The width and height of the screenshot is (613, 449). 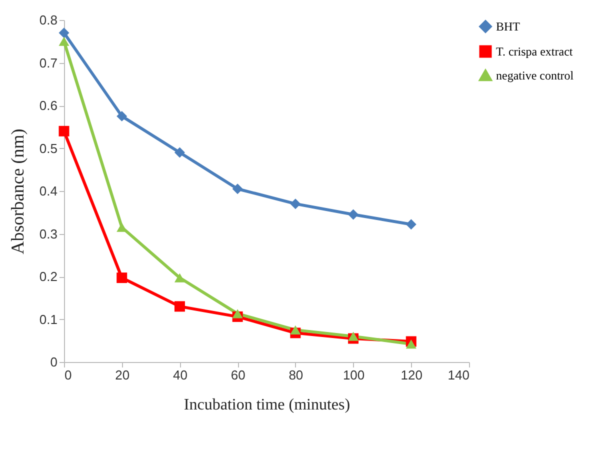 I want to click on y-axis-title: Absorbance (nm), so click(x=17, y=191).